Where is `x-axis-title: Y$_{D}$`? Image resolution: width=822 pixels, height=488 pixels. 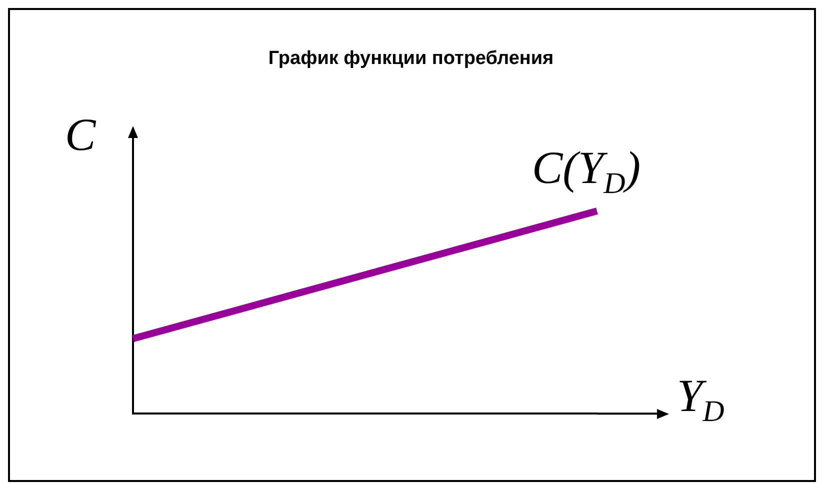 x-axis-title: Y$_{D}$ is located at coordinates (700, 398).